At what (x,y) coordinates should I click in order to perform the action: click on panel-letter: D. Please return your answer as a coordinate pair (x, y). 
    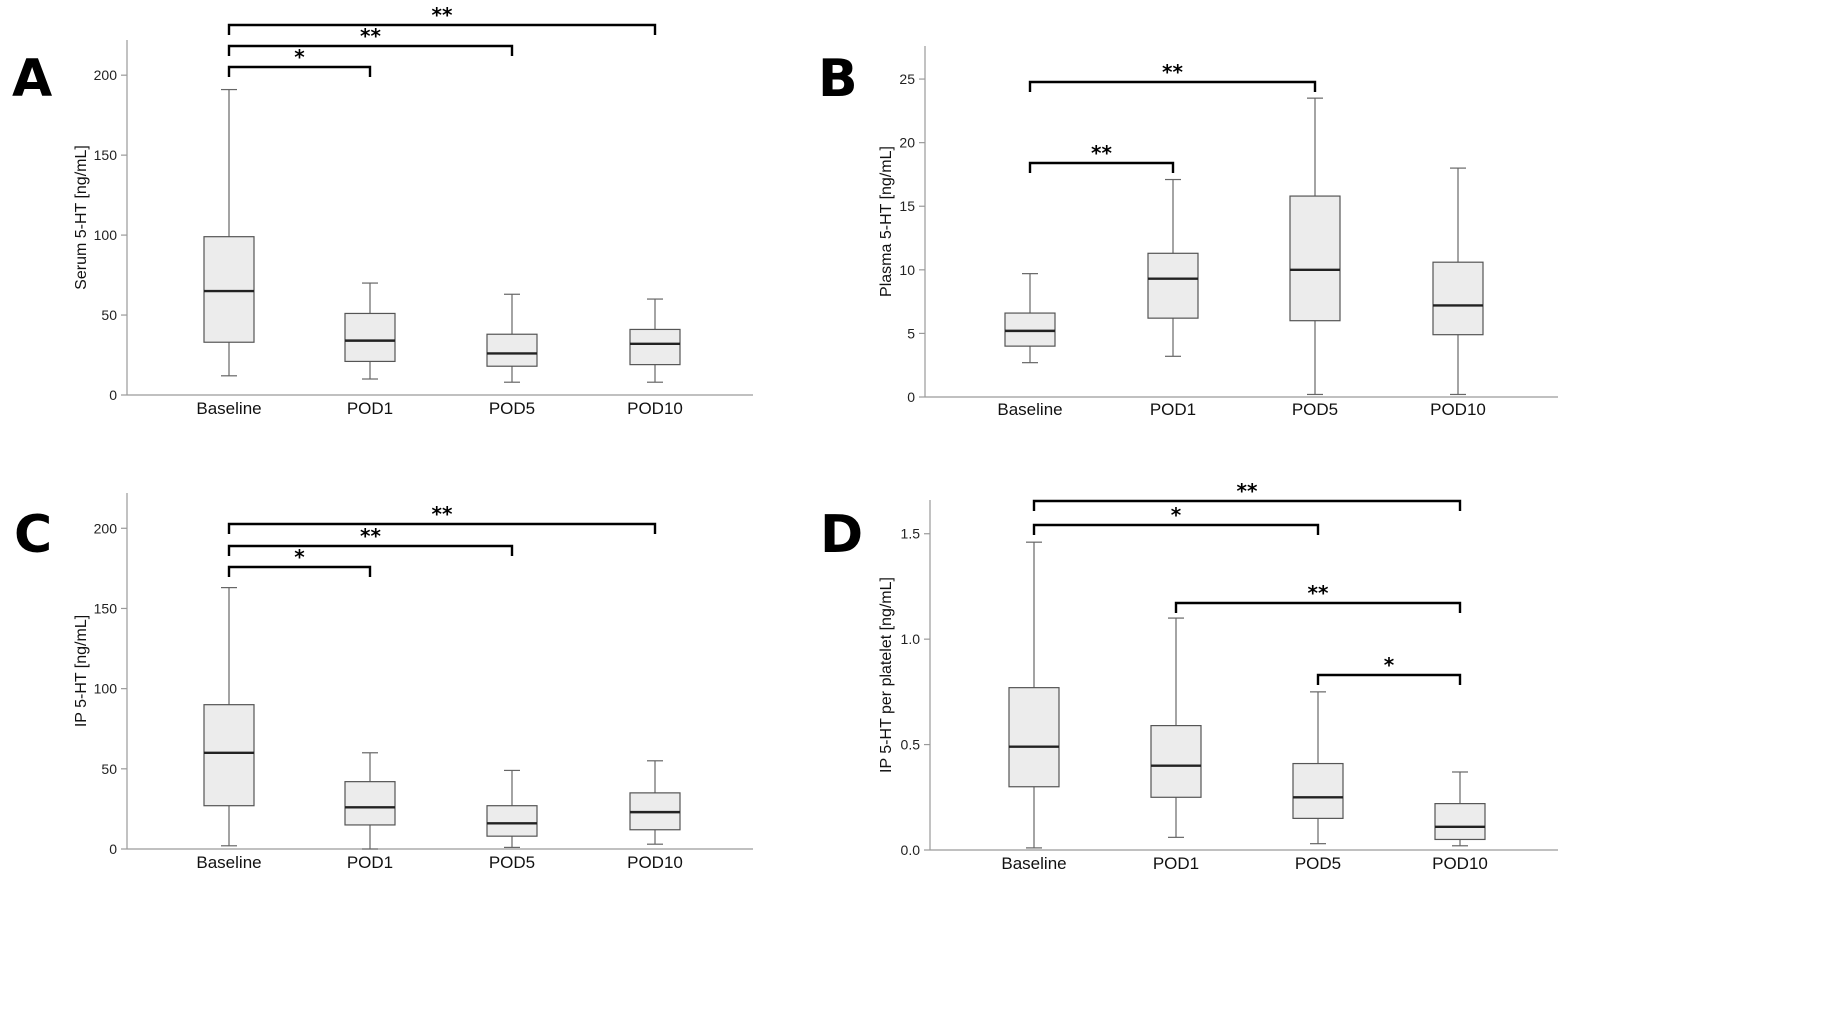
    Looking at the image, I should click on (841, 535).